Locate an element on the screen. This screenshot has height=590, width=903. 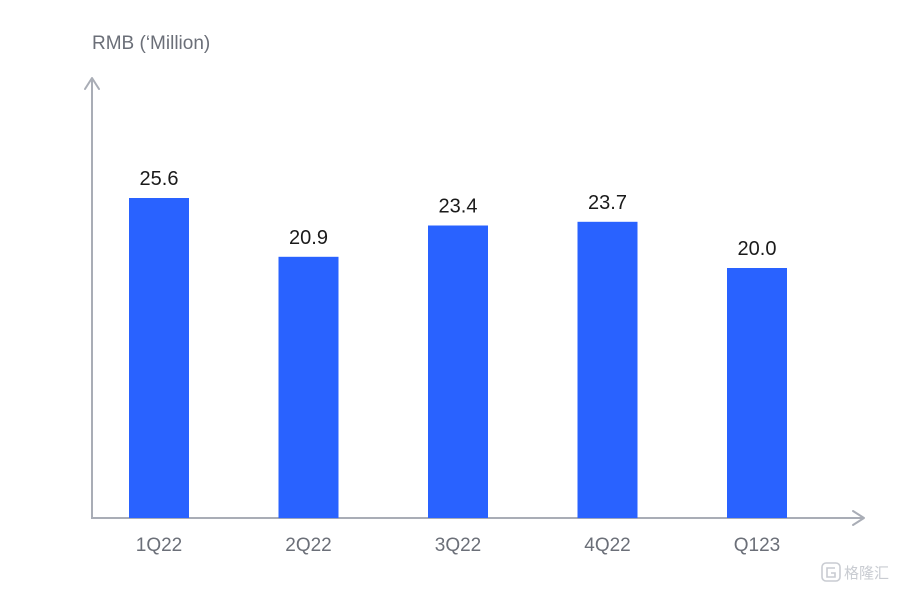
bar-3q22 is located at coordinates (458, 371).